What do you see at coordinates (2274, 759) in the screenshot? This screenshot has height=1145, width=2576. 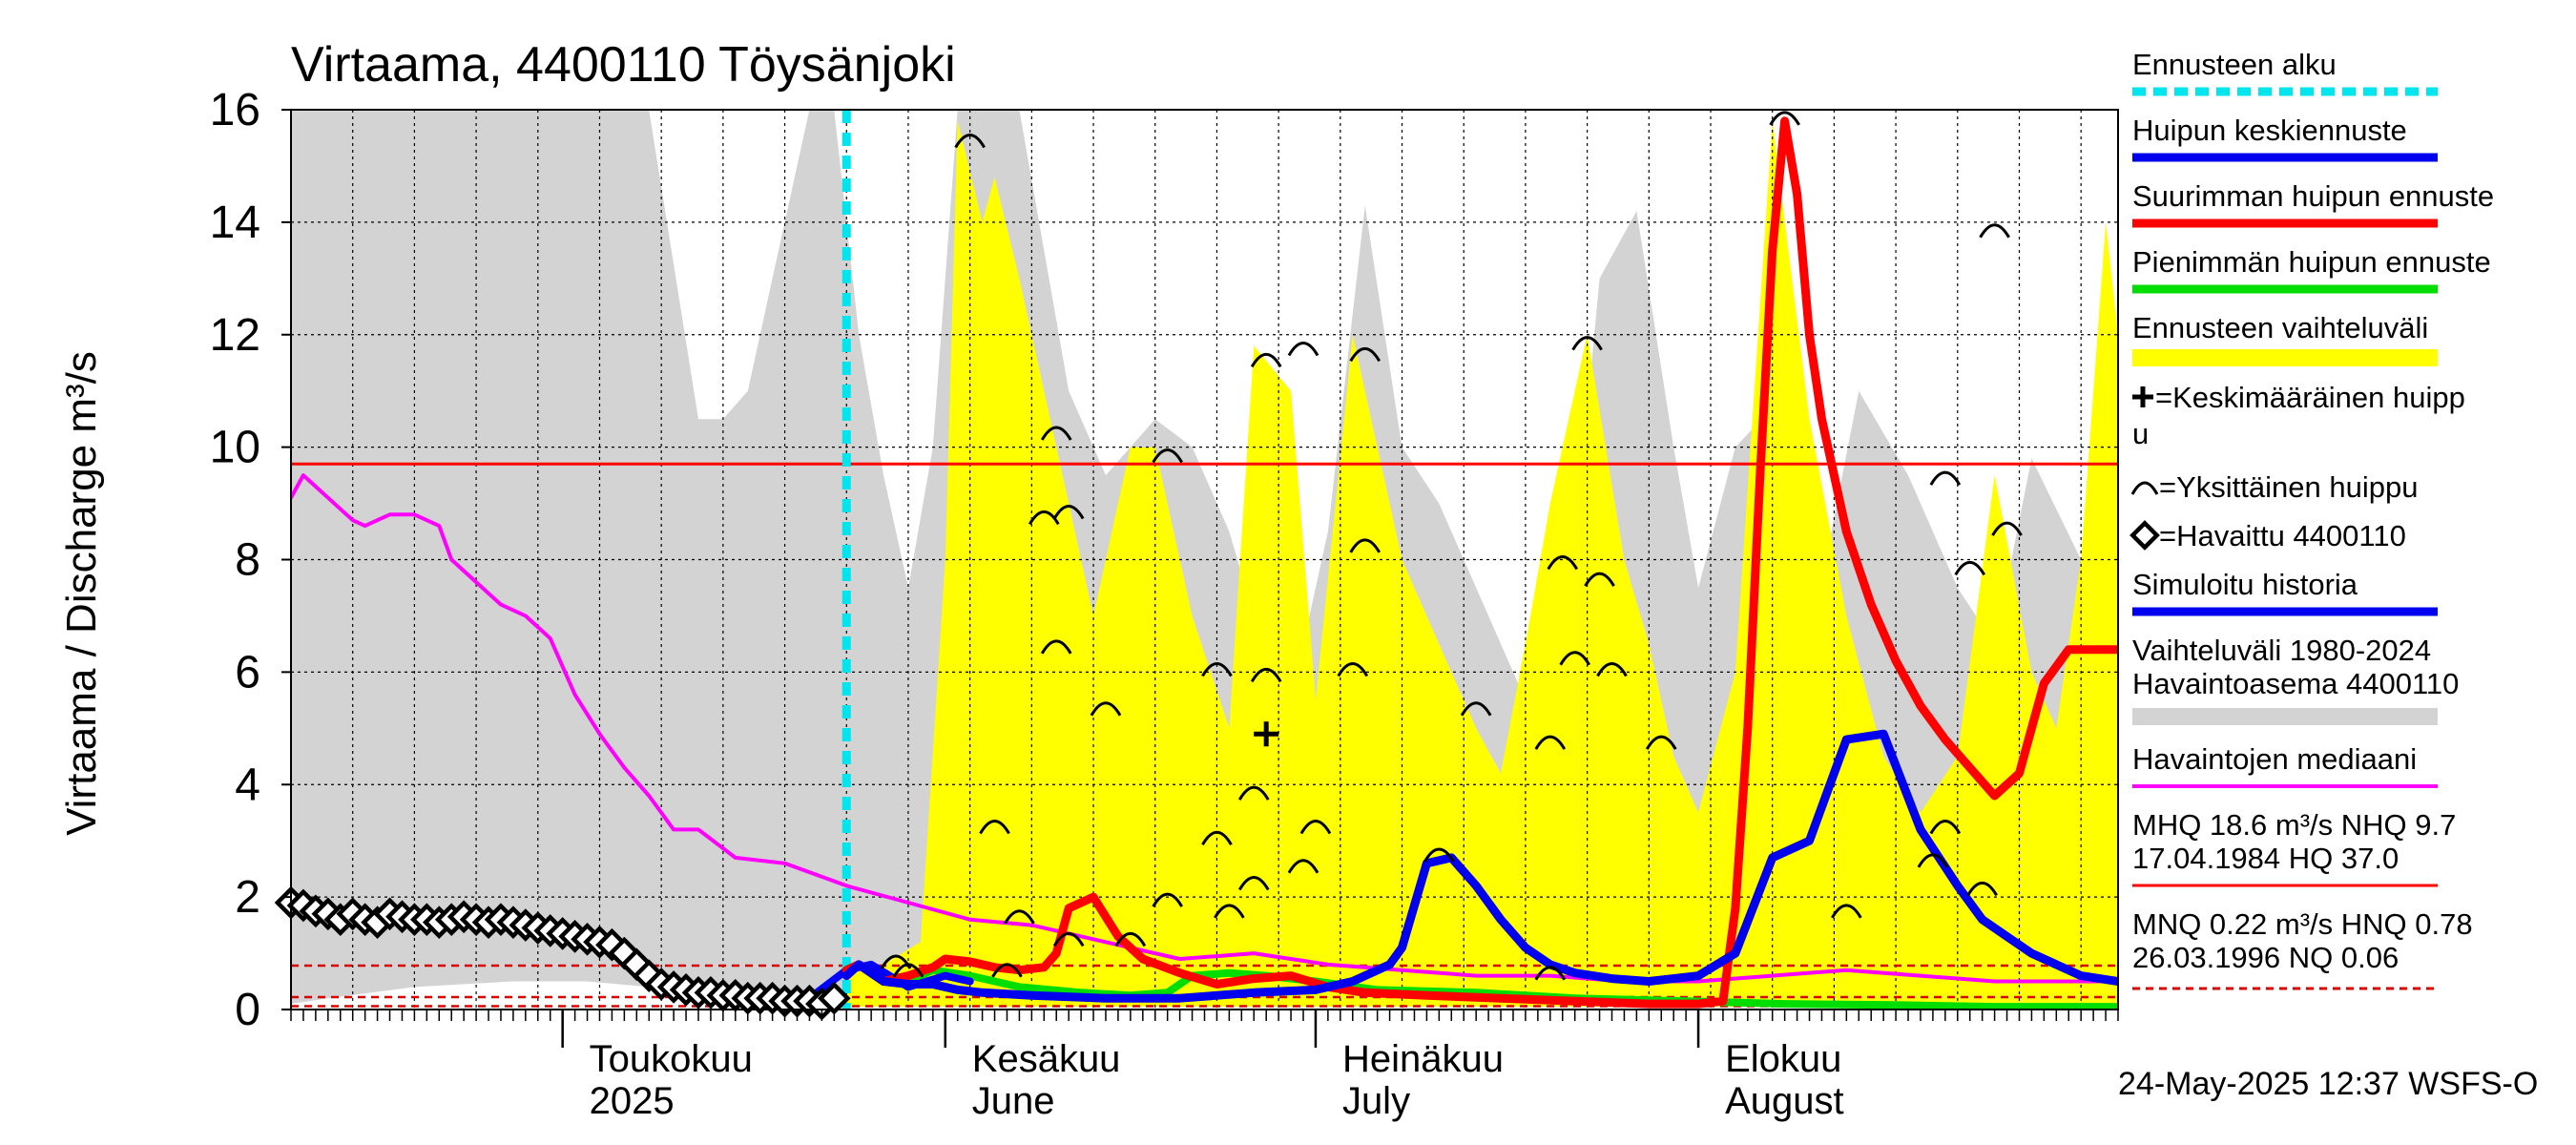 I see `legend-median-label: Havaintojen mediaani` at bounding box center [2274, 759].